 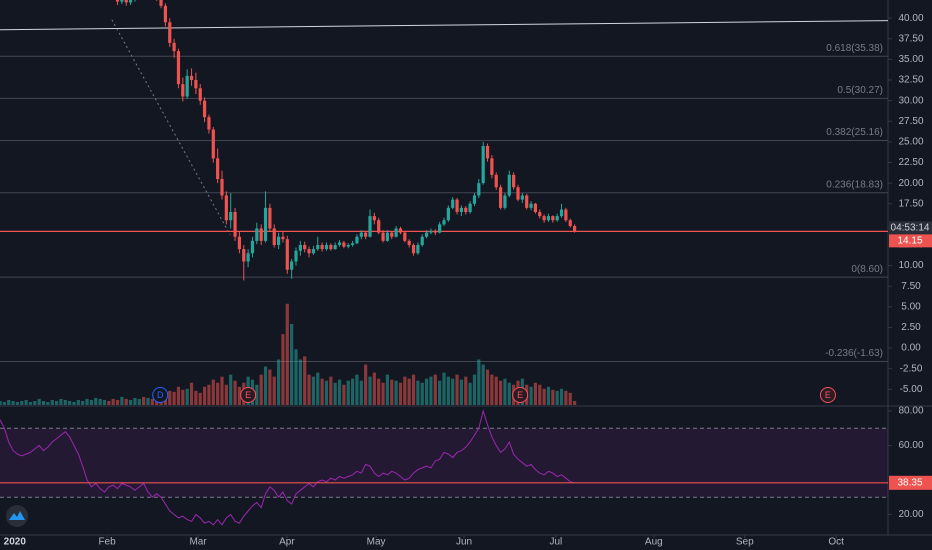 What do you see at coordinates (444, 463) in the screenshot?
I see `rsi-band-fill` at bounding box center [444, 463].